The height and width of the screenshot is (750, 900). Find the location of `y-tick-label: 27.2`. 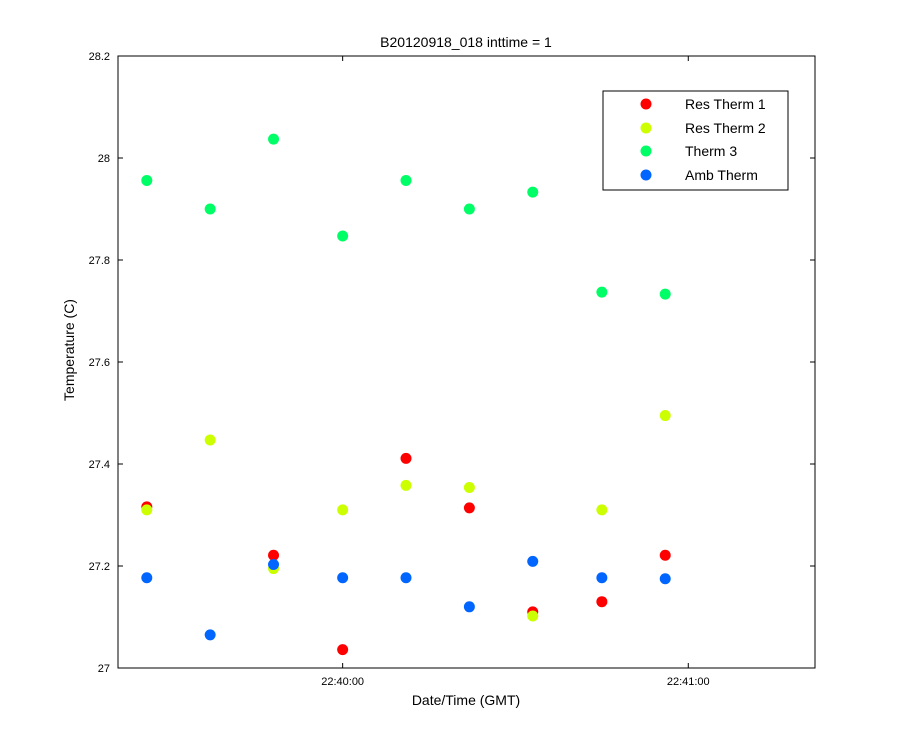

y-tick-label: 27.2 is located at coordinates (99, 567).